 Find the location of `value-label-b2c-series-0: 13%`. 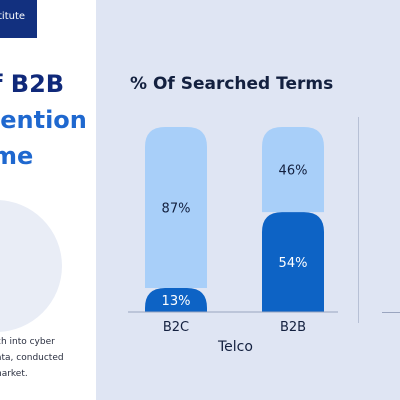

value-label-b2c-series-0: 13% is located at coordinates (176, 301).